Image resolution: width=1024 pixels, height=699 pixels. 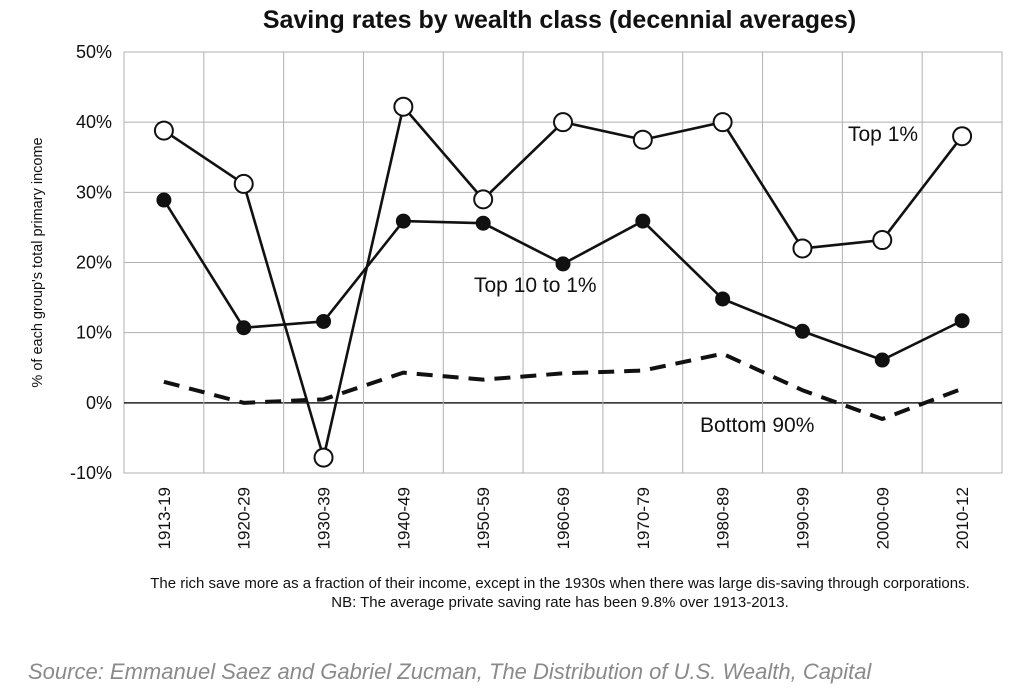 What do you see at coordinates (643, 518) in the screenshot?
I see `x-tick-label: 1970-79` at bounding box center [643, 518].